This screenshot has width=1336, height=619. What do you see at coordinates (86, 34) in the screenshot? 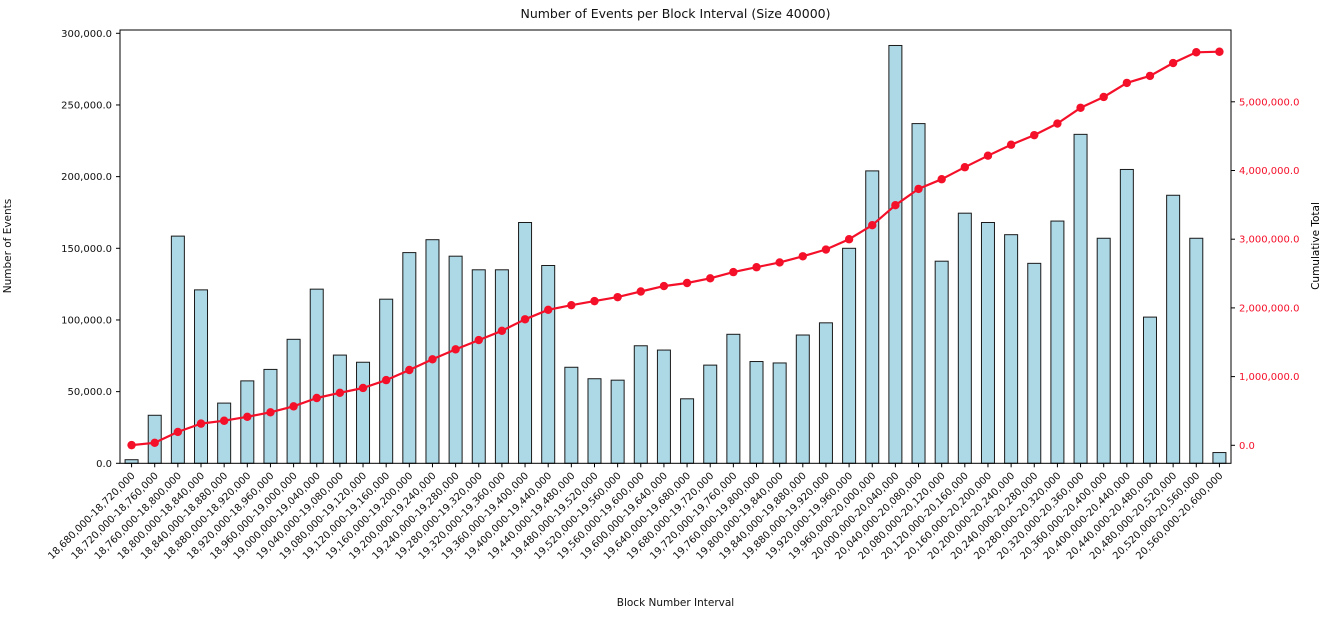
I see `left-tick-label: 300,000.0` at bounding box center [86, 34].